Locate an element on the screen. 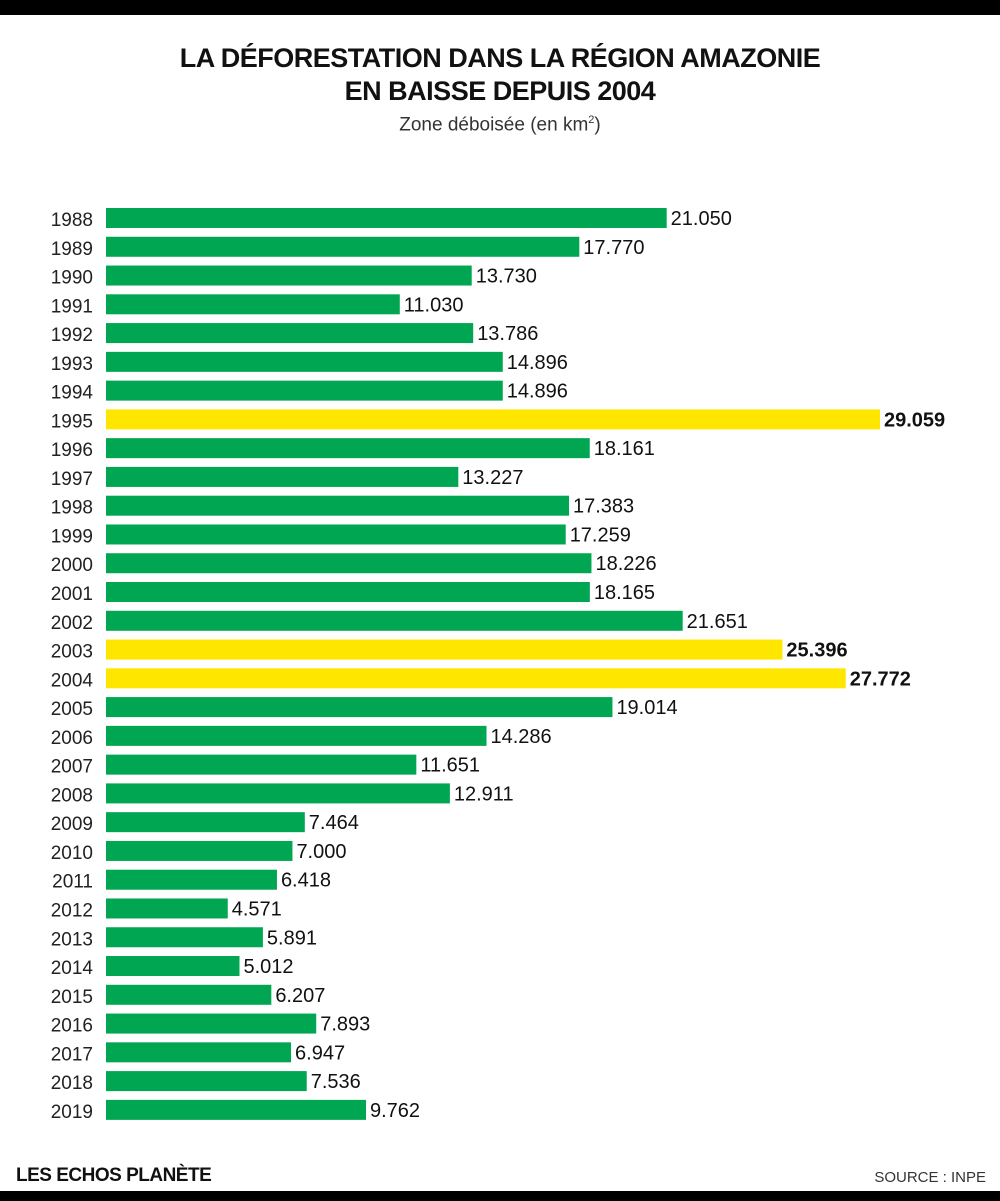 Image resolution: width=1000 pixels, height=1201 pixels. year-label: 2013 is located at coordinates (72, 939).